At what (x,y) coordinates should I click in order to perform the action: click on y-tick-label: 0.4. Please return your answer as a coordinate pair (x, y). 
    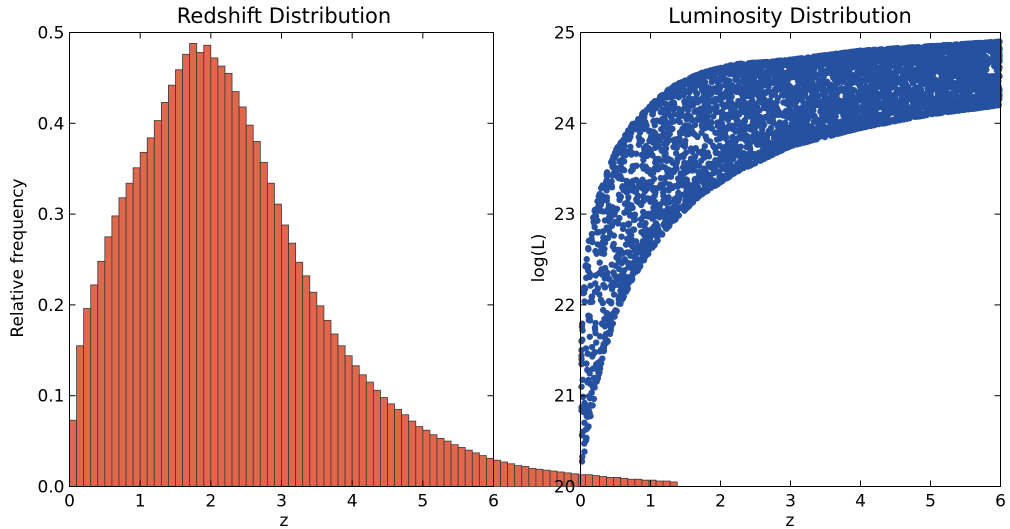
    Looking at the image, I should click on (50, 124).